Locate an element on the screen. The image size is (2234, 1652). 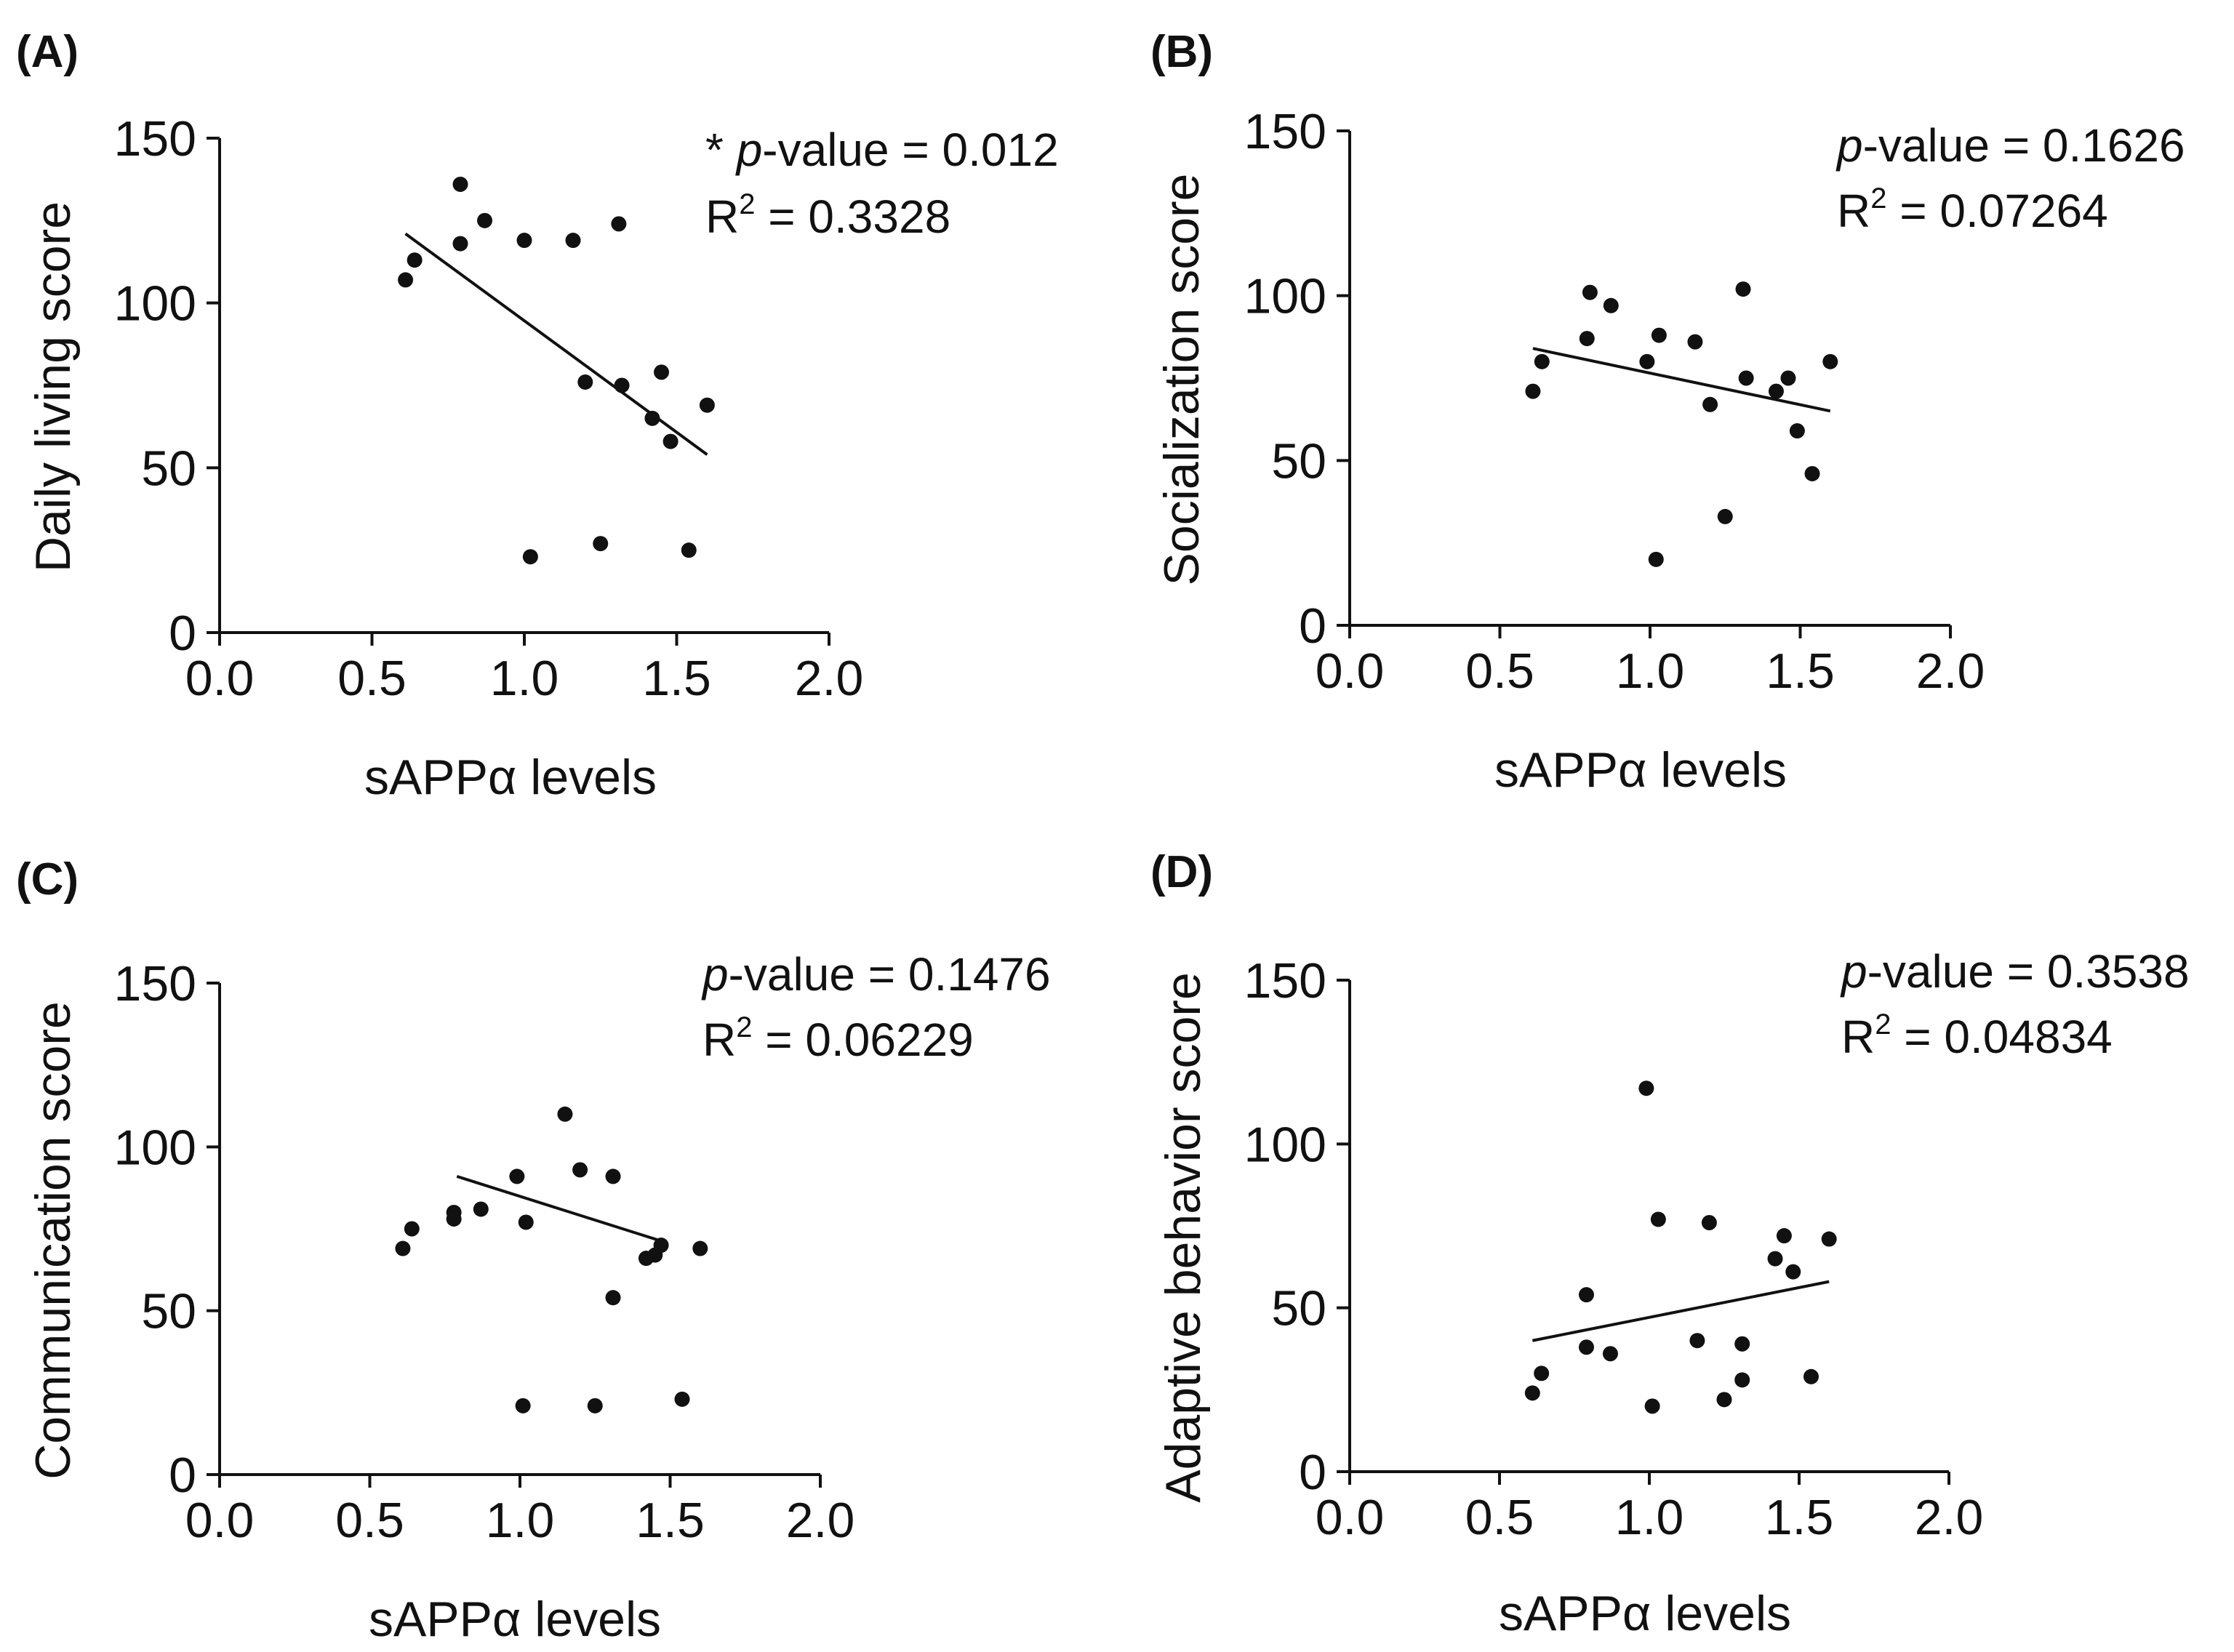
r-squared-text: R2 = 0.07264 is located at coordinates (1972, 210).